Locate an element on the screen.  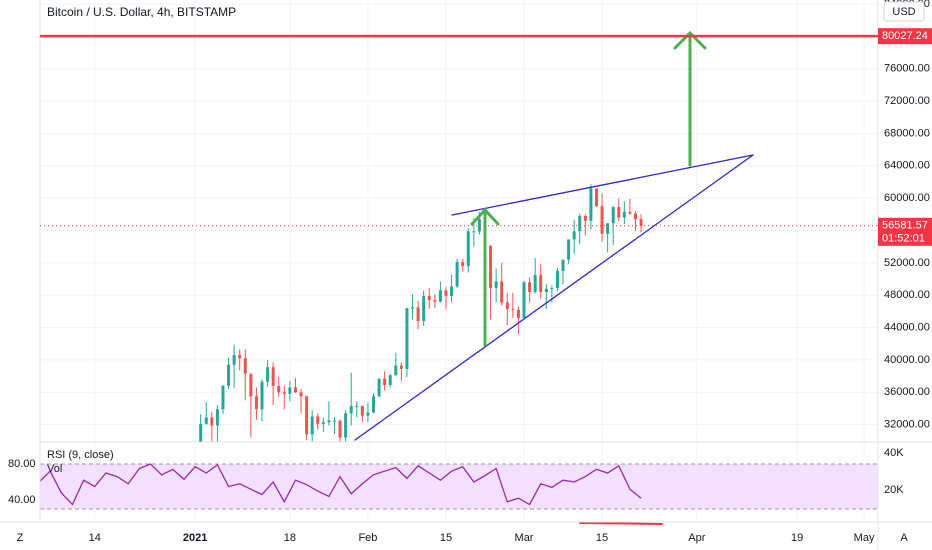
symbol-title: Bitcoin / U.S. Dollar, 4h, BITSTAMP is located at coordinates (141, 12).